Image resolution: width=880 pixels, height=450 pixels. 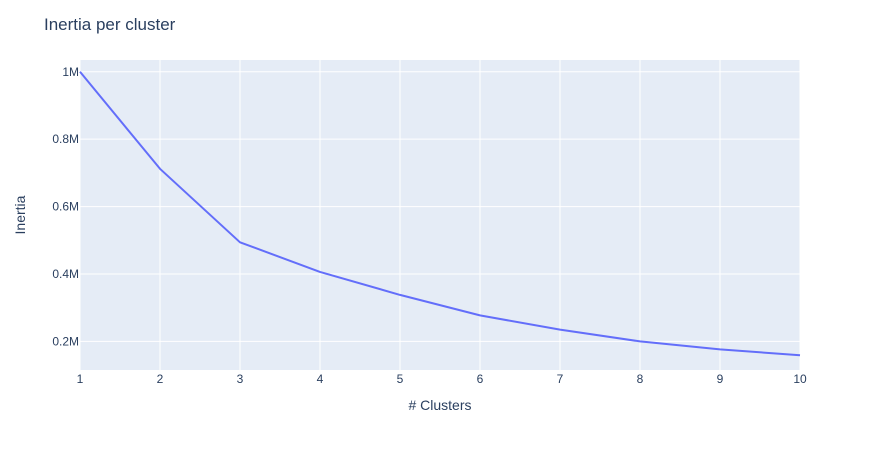 I want to click on x-tick-label: 7, so click(x=560, y=379).